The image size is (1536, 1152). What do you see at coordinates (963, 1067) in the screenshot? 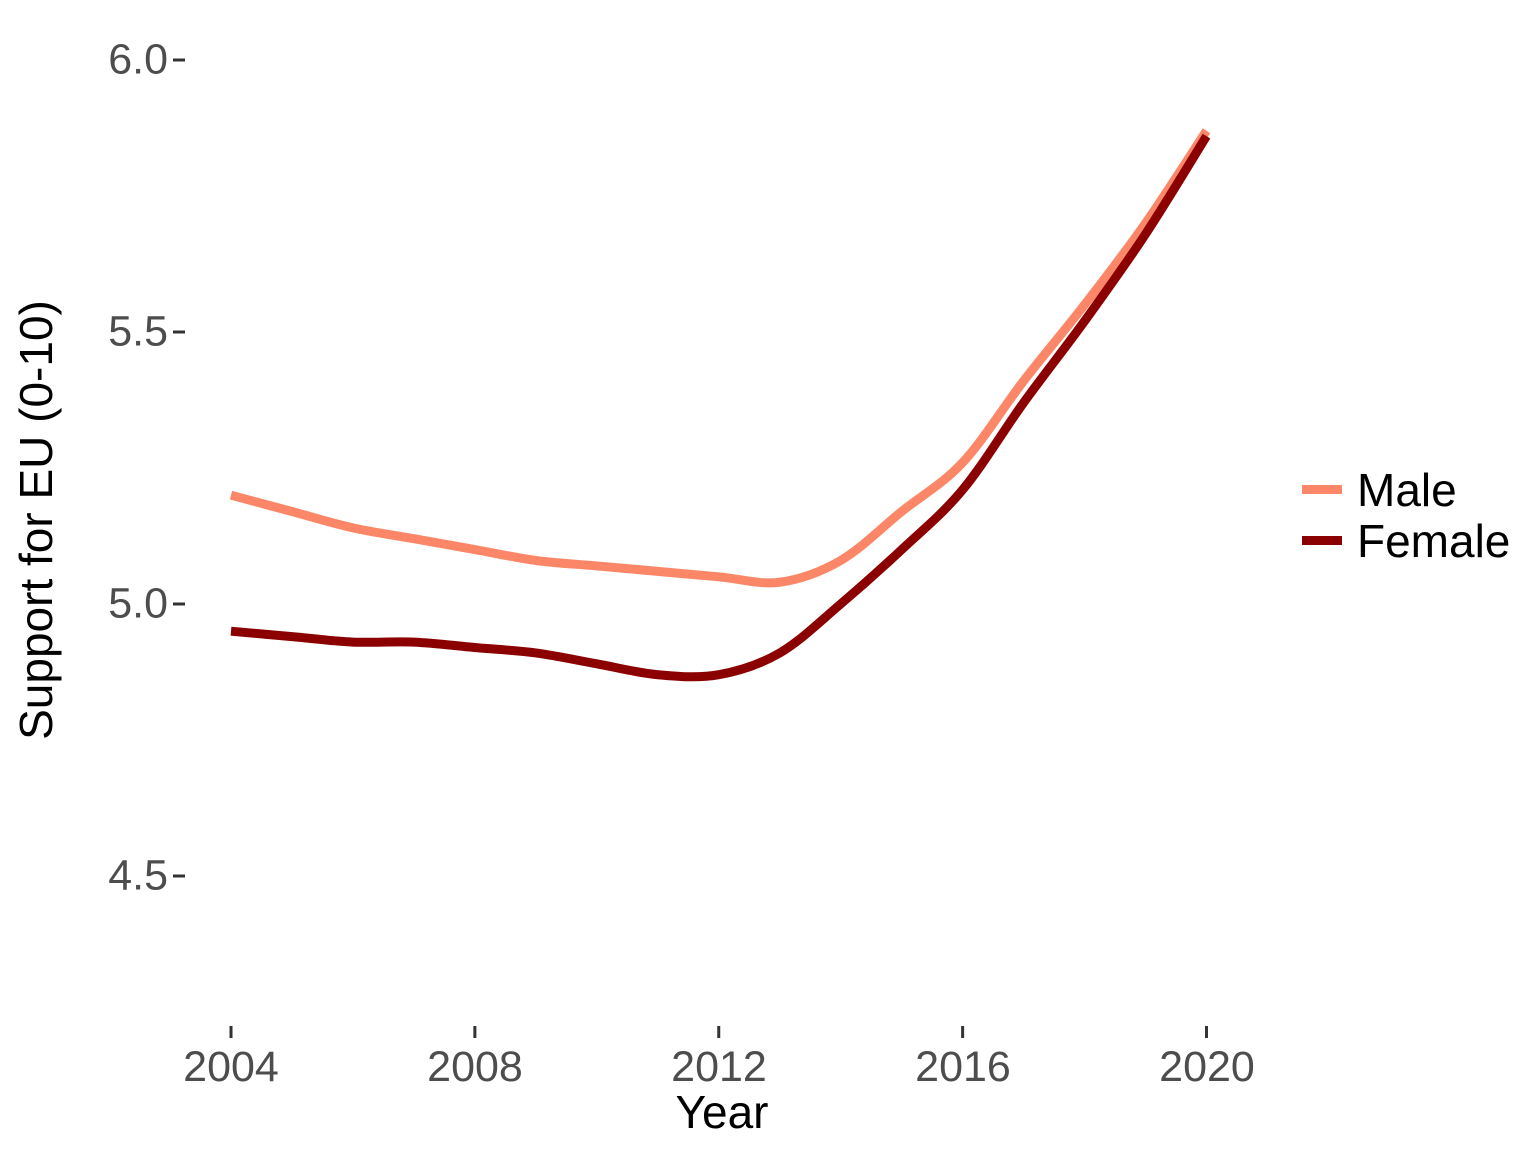
I see `x-tick-label-2016: 2016` at bounding box center [963, 1067].